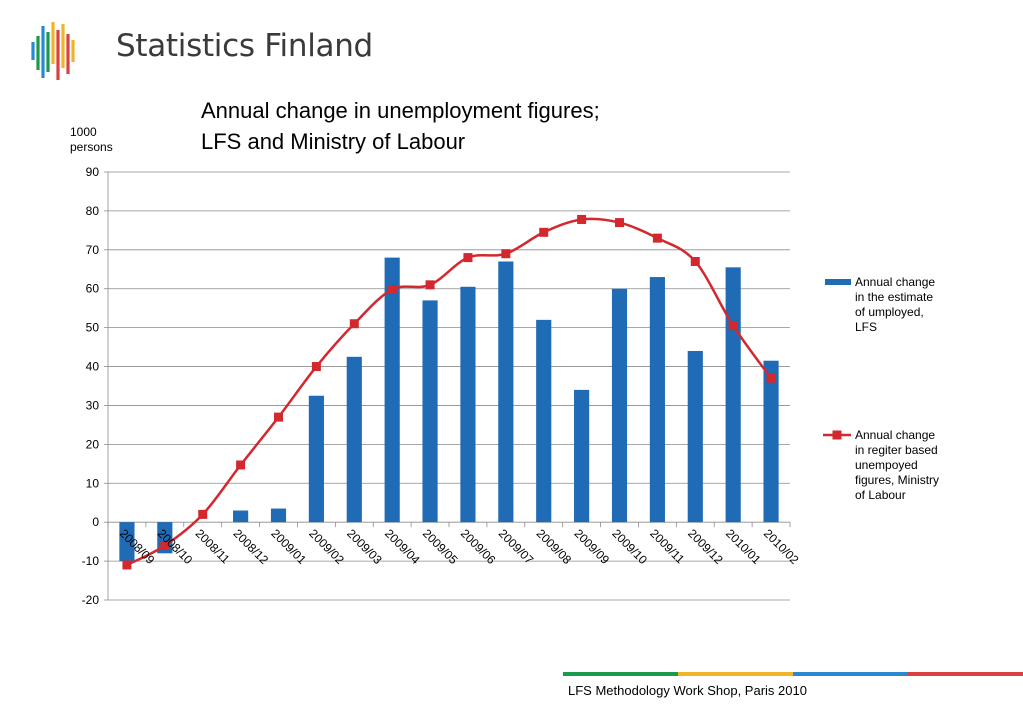 Image resolution: width=1023 pixels, height=708 pixels. I want to click on footer-bar-red, so click(965, 674).